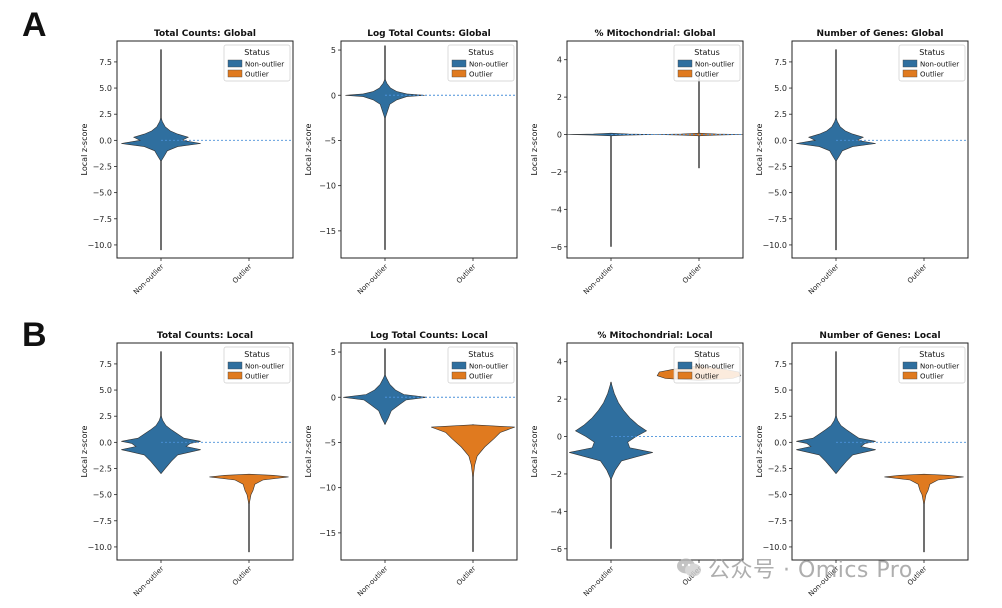 This screenshot has height=608, width=1002. Describe the element at coordinates (34, 25) in the screenshot. I see `panel-label-a: A` at that location.